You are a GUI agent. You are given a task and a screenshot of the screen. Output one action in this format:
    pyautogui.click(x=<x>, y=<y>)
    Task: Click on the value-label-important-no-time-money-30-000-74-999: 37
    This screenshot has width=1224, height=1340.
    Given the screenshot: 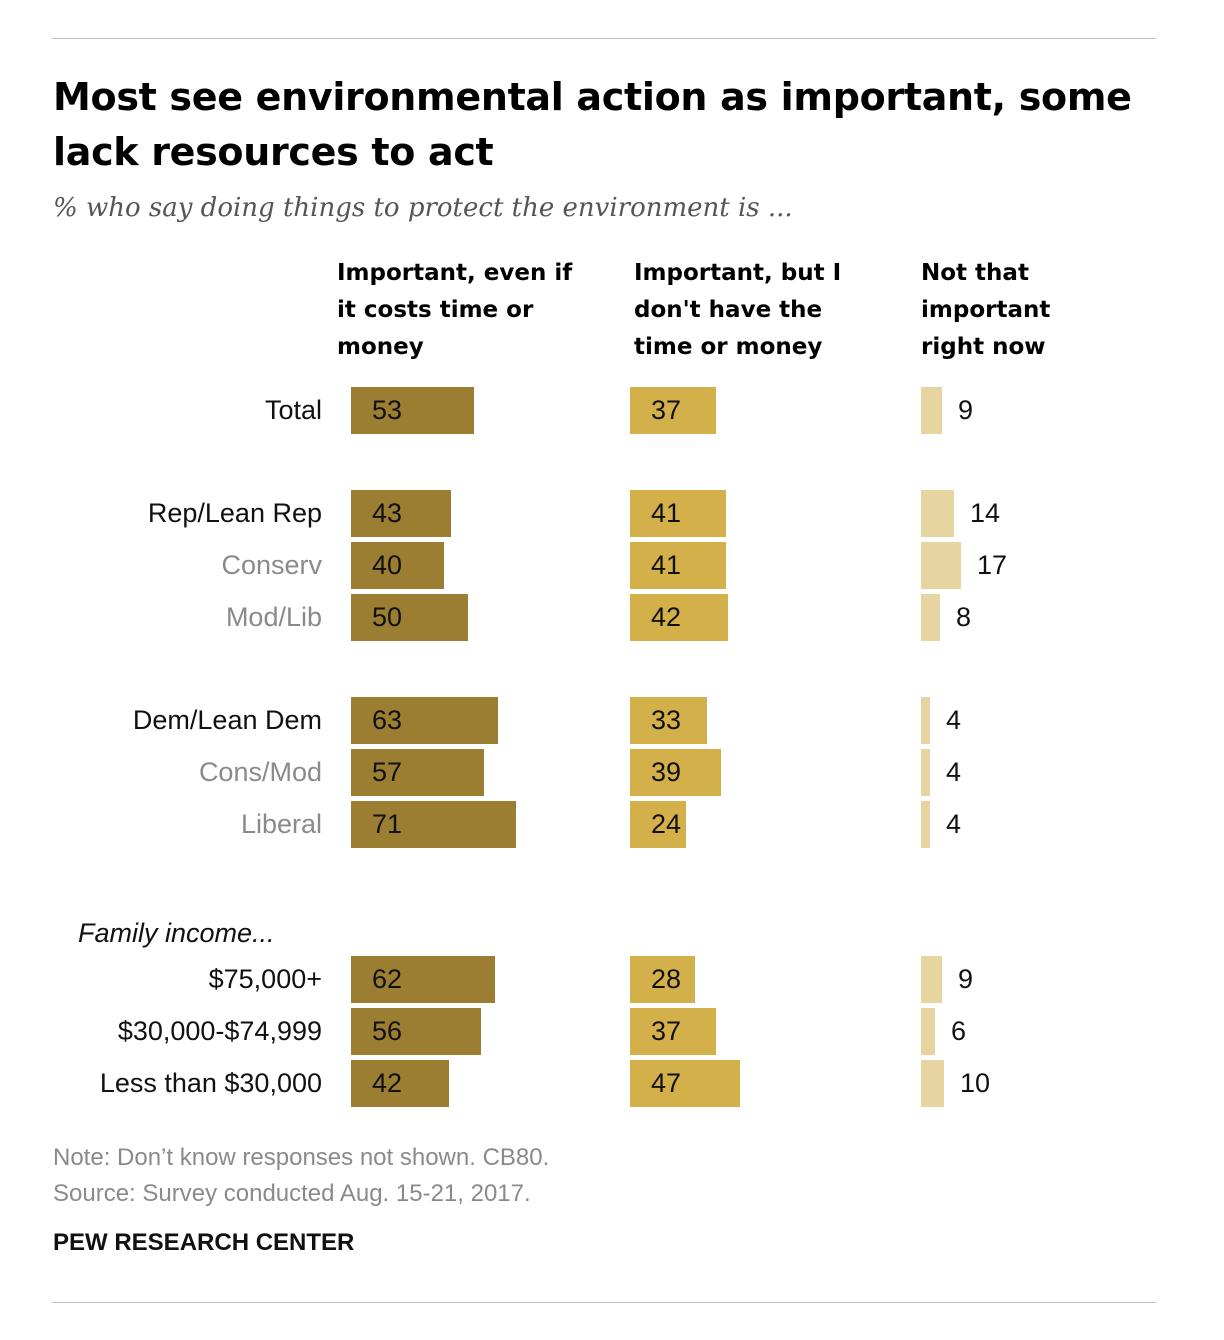 What is the action you would take?
    pyautogui.click(x=666, y=1031)
    